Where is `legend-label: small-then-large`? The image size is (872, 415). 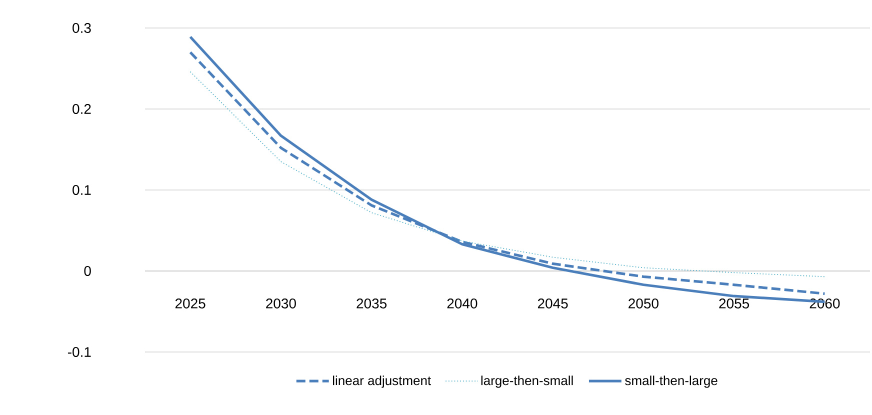 legend-label: small-then-large is located at coordinates (671, 382).